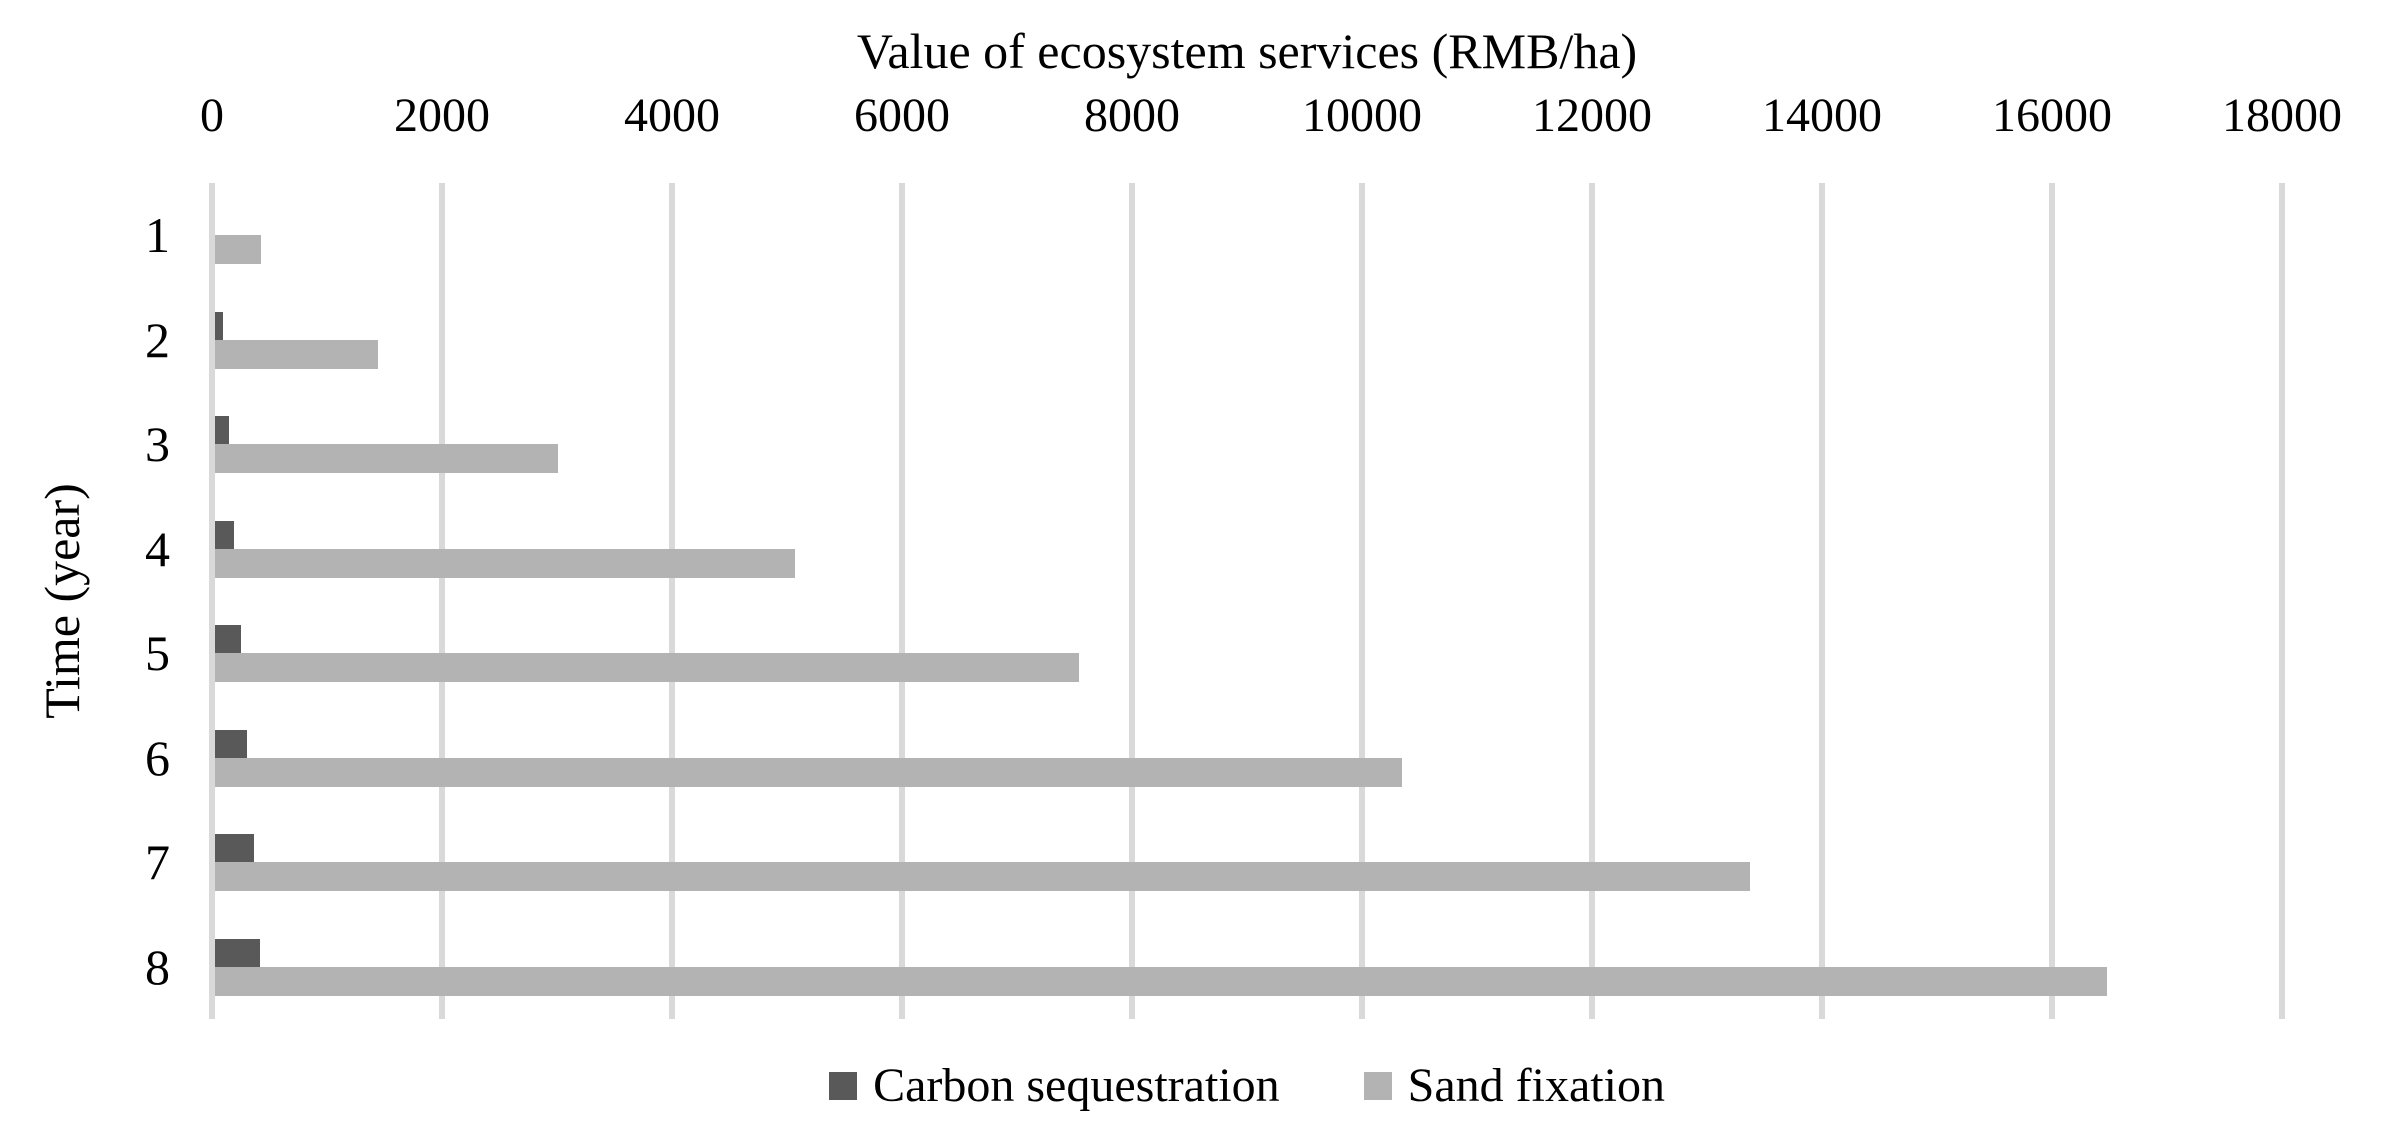 The height and width of the screenshot is (1131, 2381). I want to click on y-tick-label-year-6: 6, so click(157, 757).